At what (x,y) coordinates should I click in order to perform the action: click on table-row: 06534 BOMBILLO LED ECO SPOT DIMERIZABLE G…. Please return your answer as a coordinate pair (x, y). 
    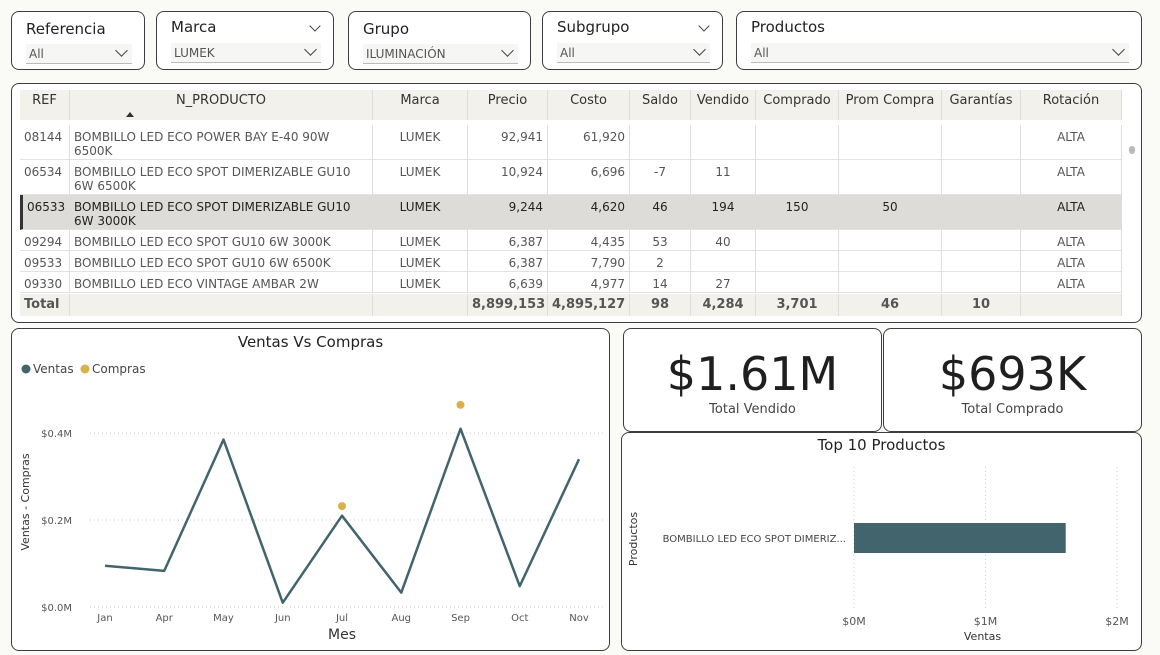
    Looking at the image, I should click on (571, 177).